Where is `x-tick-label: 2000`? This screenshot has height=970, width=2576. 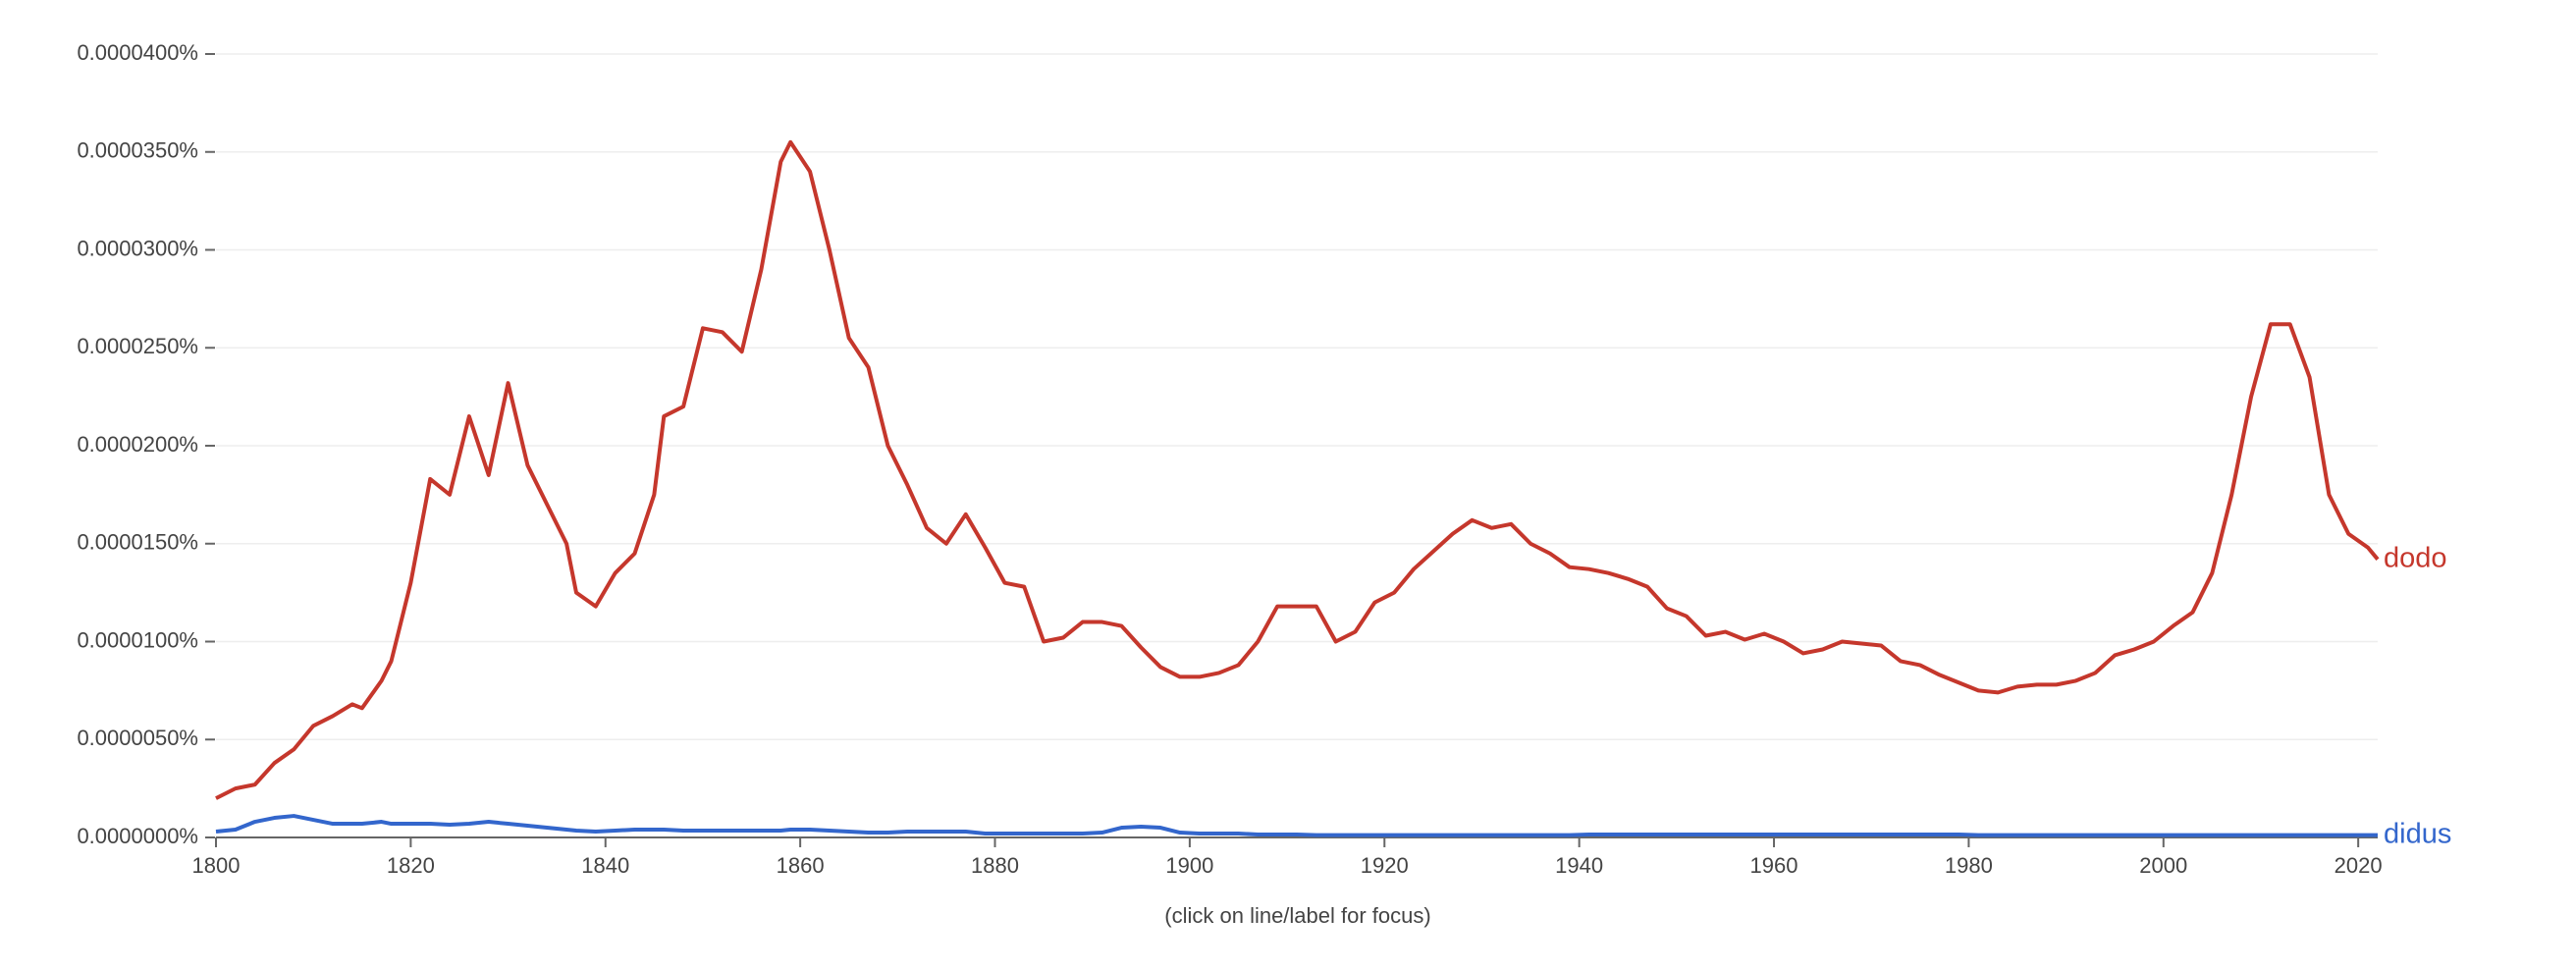 x-tick-label: 2000 is located at coordinates (2163, 865).